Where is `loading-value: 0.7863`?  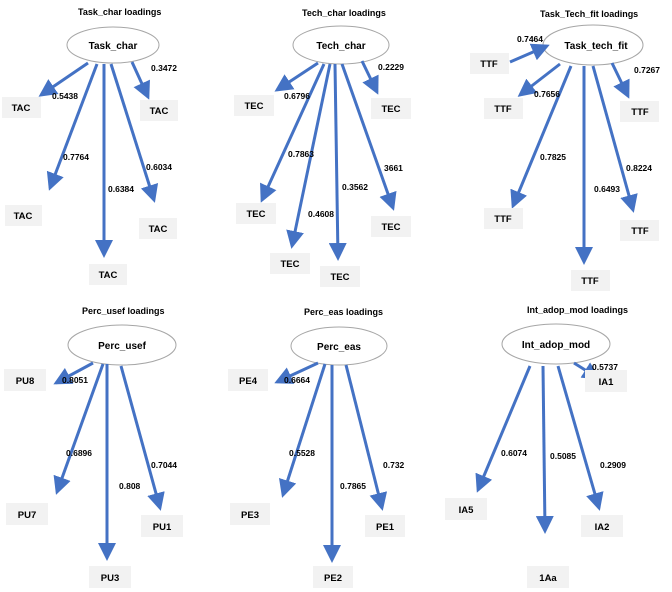
loading-value: 0.7863 is located at coordinates (301, 154).